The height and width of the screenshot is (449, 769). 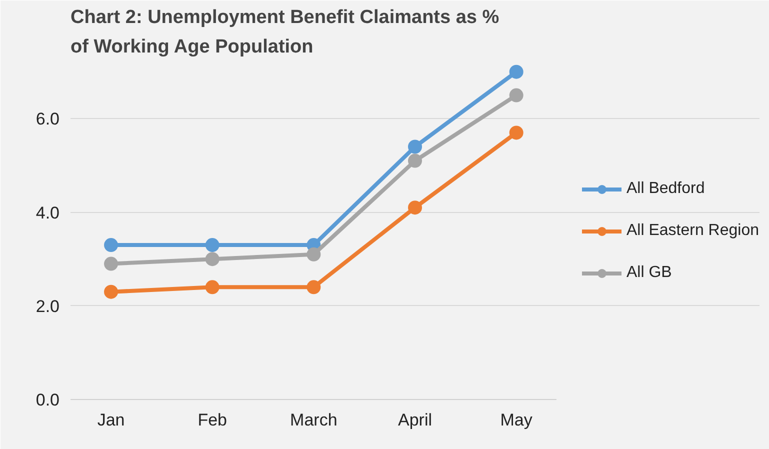 What do you see at coordinates (415, 420) in the screenshot?
I see `x-tick-label: April` at bounding box center [415, 420].